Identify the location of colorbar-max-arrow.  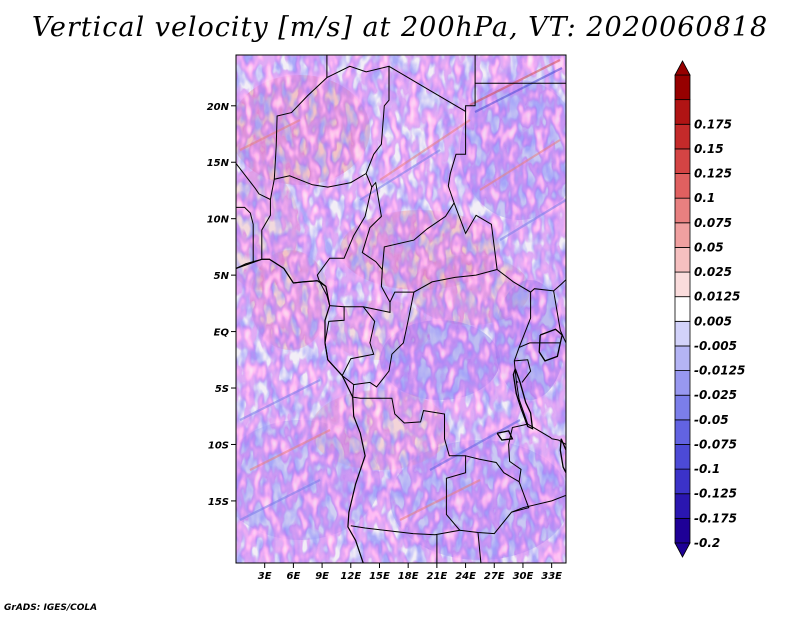
(682, 68).